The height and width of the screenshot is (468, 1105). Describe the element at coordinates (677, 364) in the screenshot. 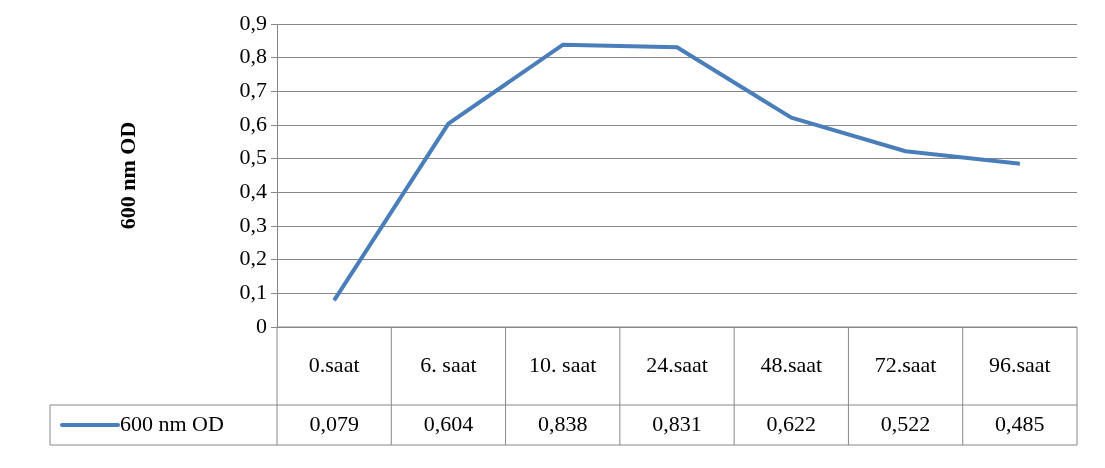

I see `x-tick-label: 24.saat` at that location.